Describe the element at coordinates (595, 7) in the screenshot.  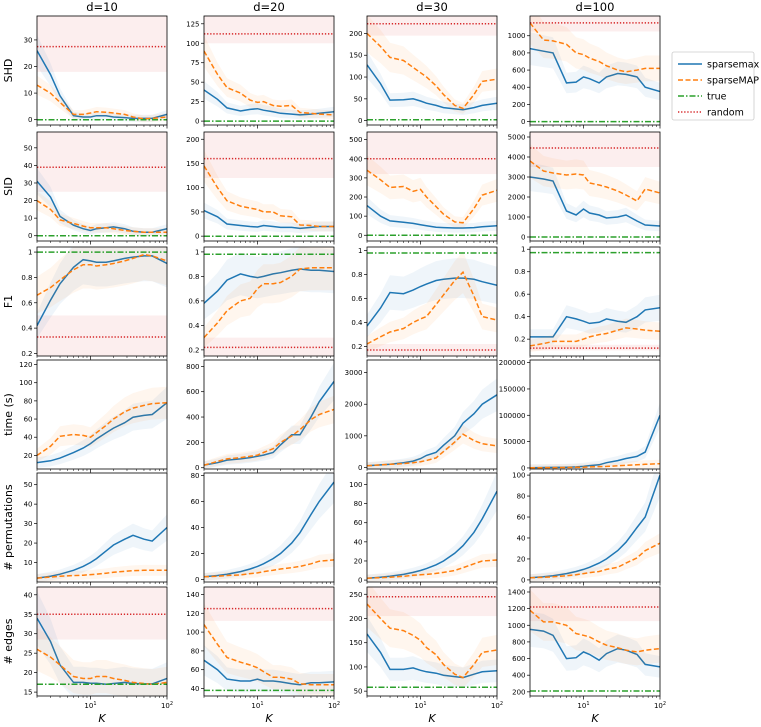
I see `column-title: d=100` at that location.